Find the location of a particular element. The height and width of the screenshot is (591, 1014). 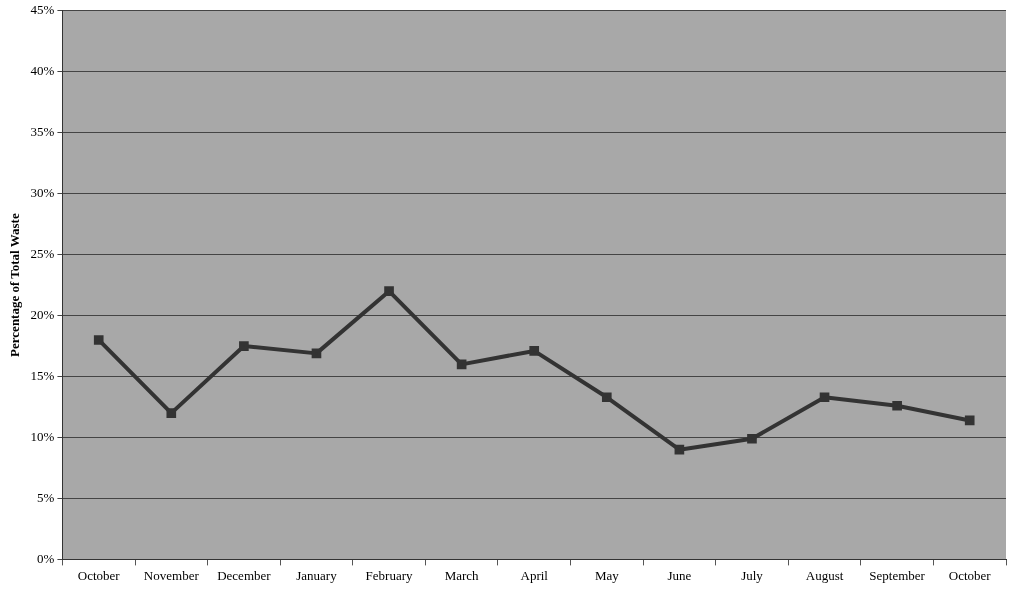

y-axis-title: Percentage of Total Waste is located at coordinates (15, 285).